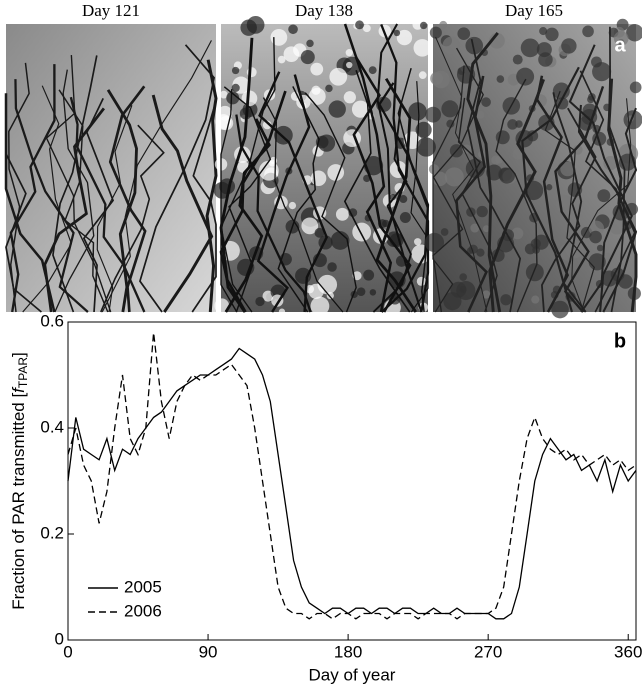 Image resolution: width=642 pixels, height=695 pixels. I want to click on y-label-symbol: f, so click(18, 389).